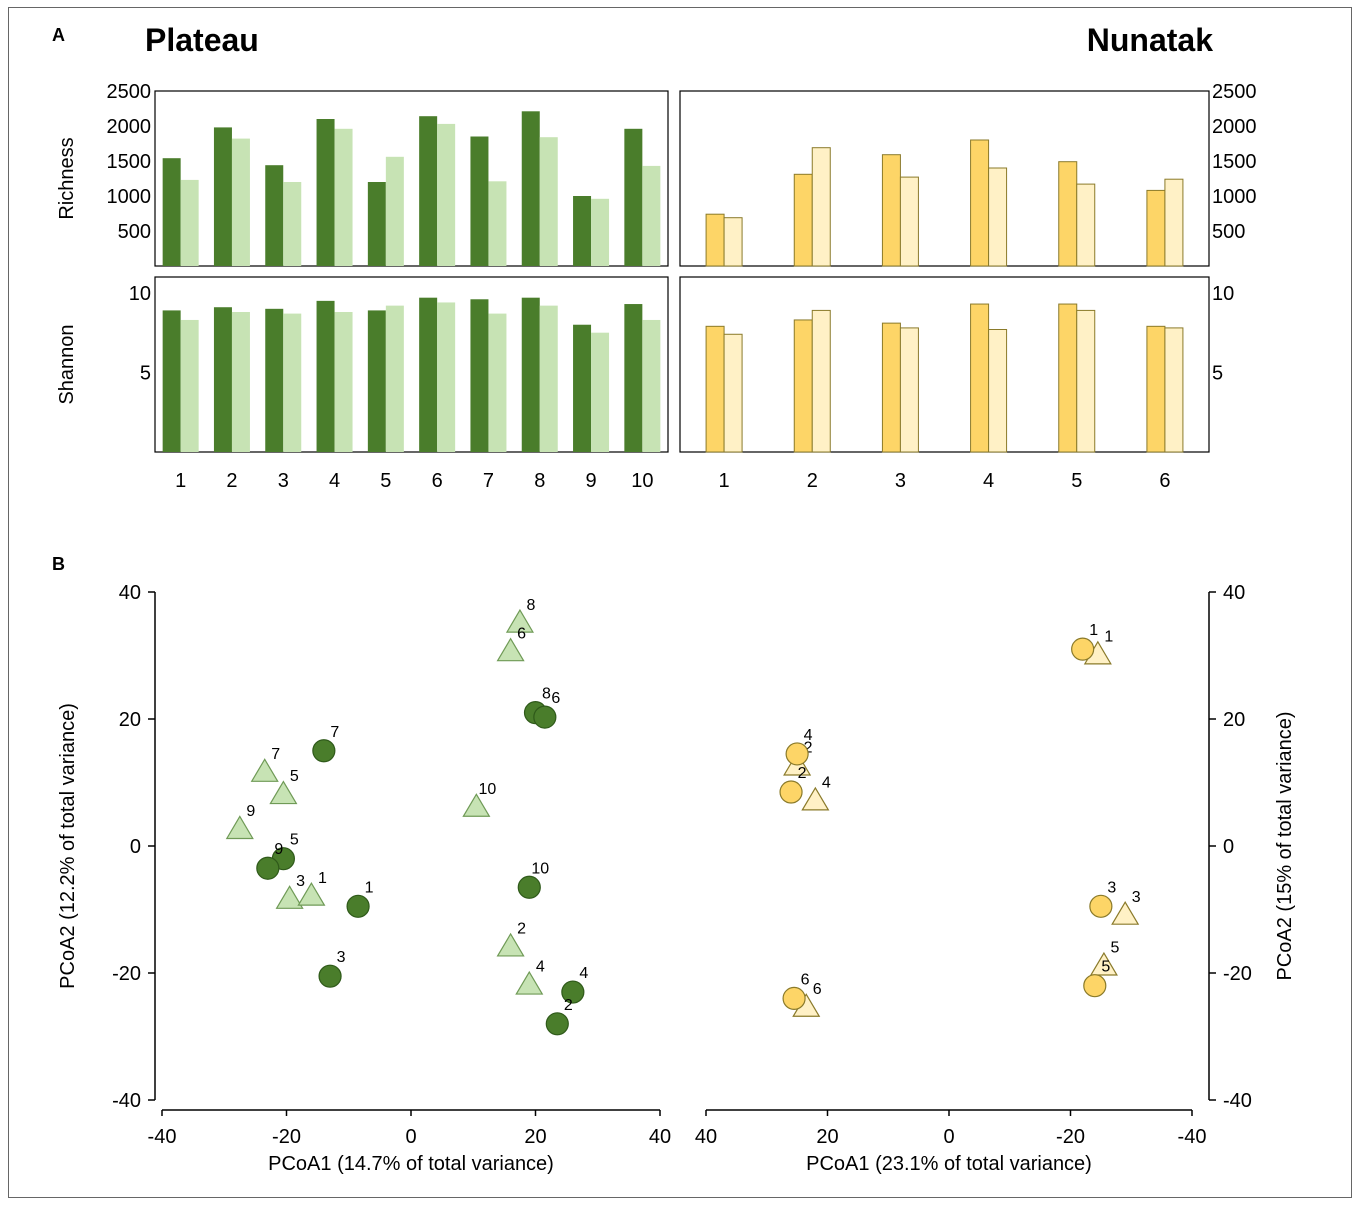 The width and height of the screenshot is (1360, 1205). Describe the element at coordinates (540, 967) in the screenshot. I see `point-label: 4` at that location.